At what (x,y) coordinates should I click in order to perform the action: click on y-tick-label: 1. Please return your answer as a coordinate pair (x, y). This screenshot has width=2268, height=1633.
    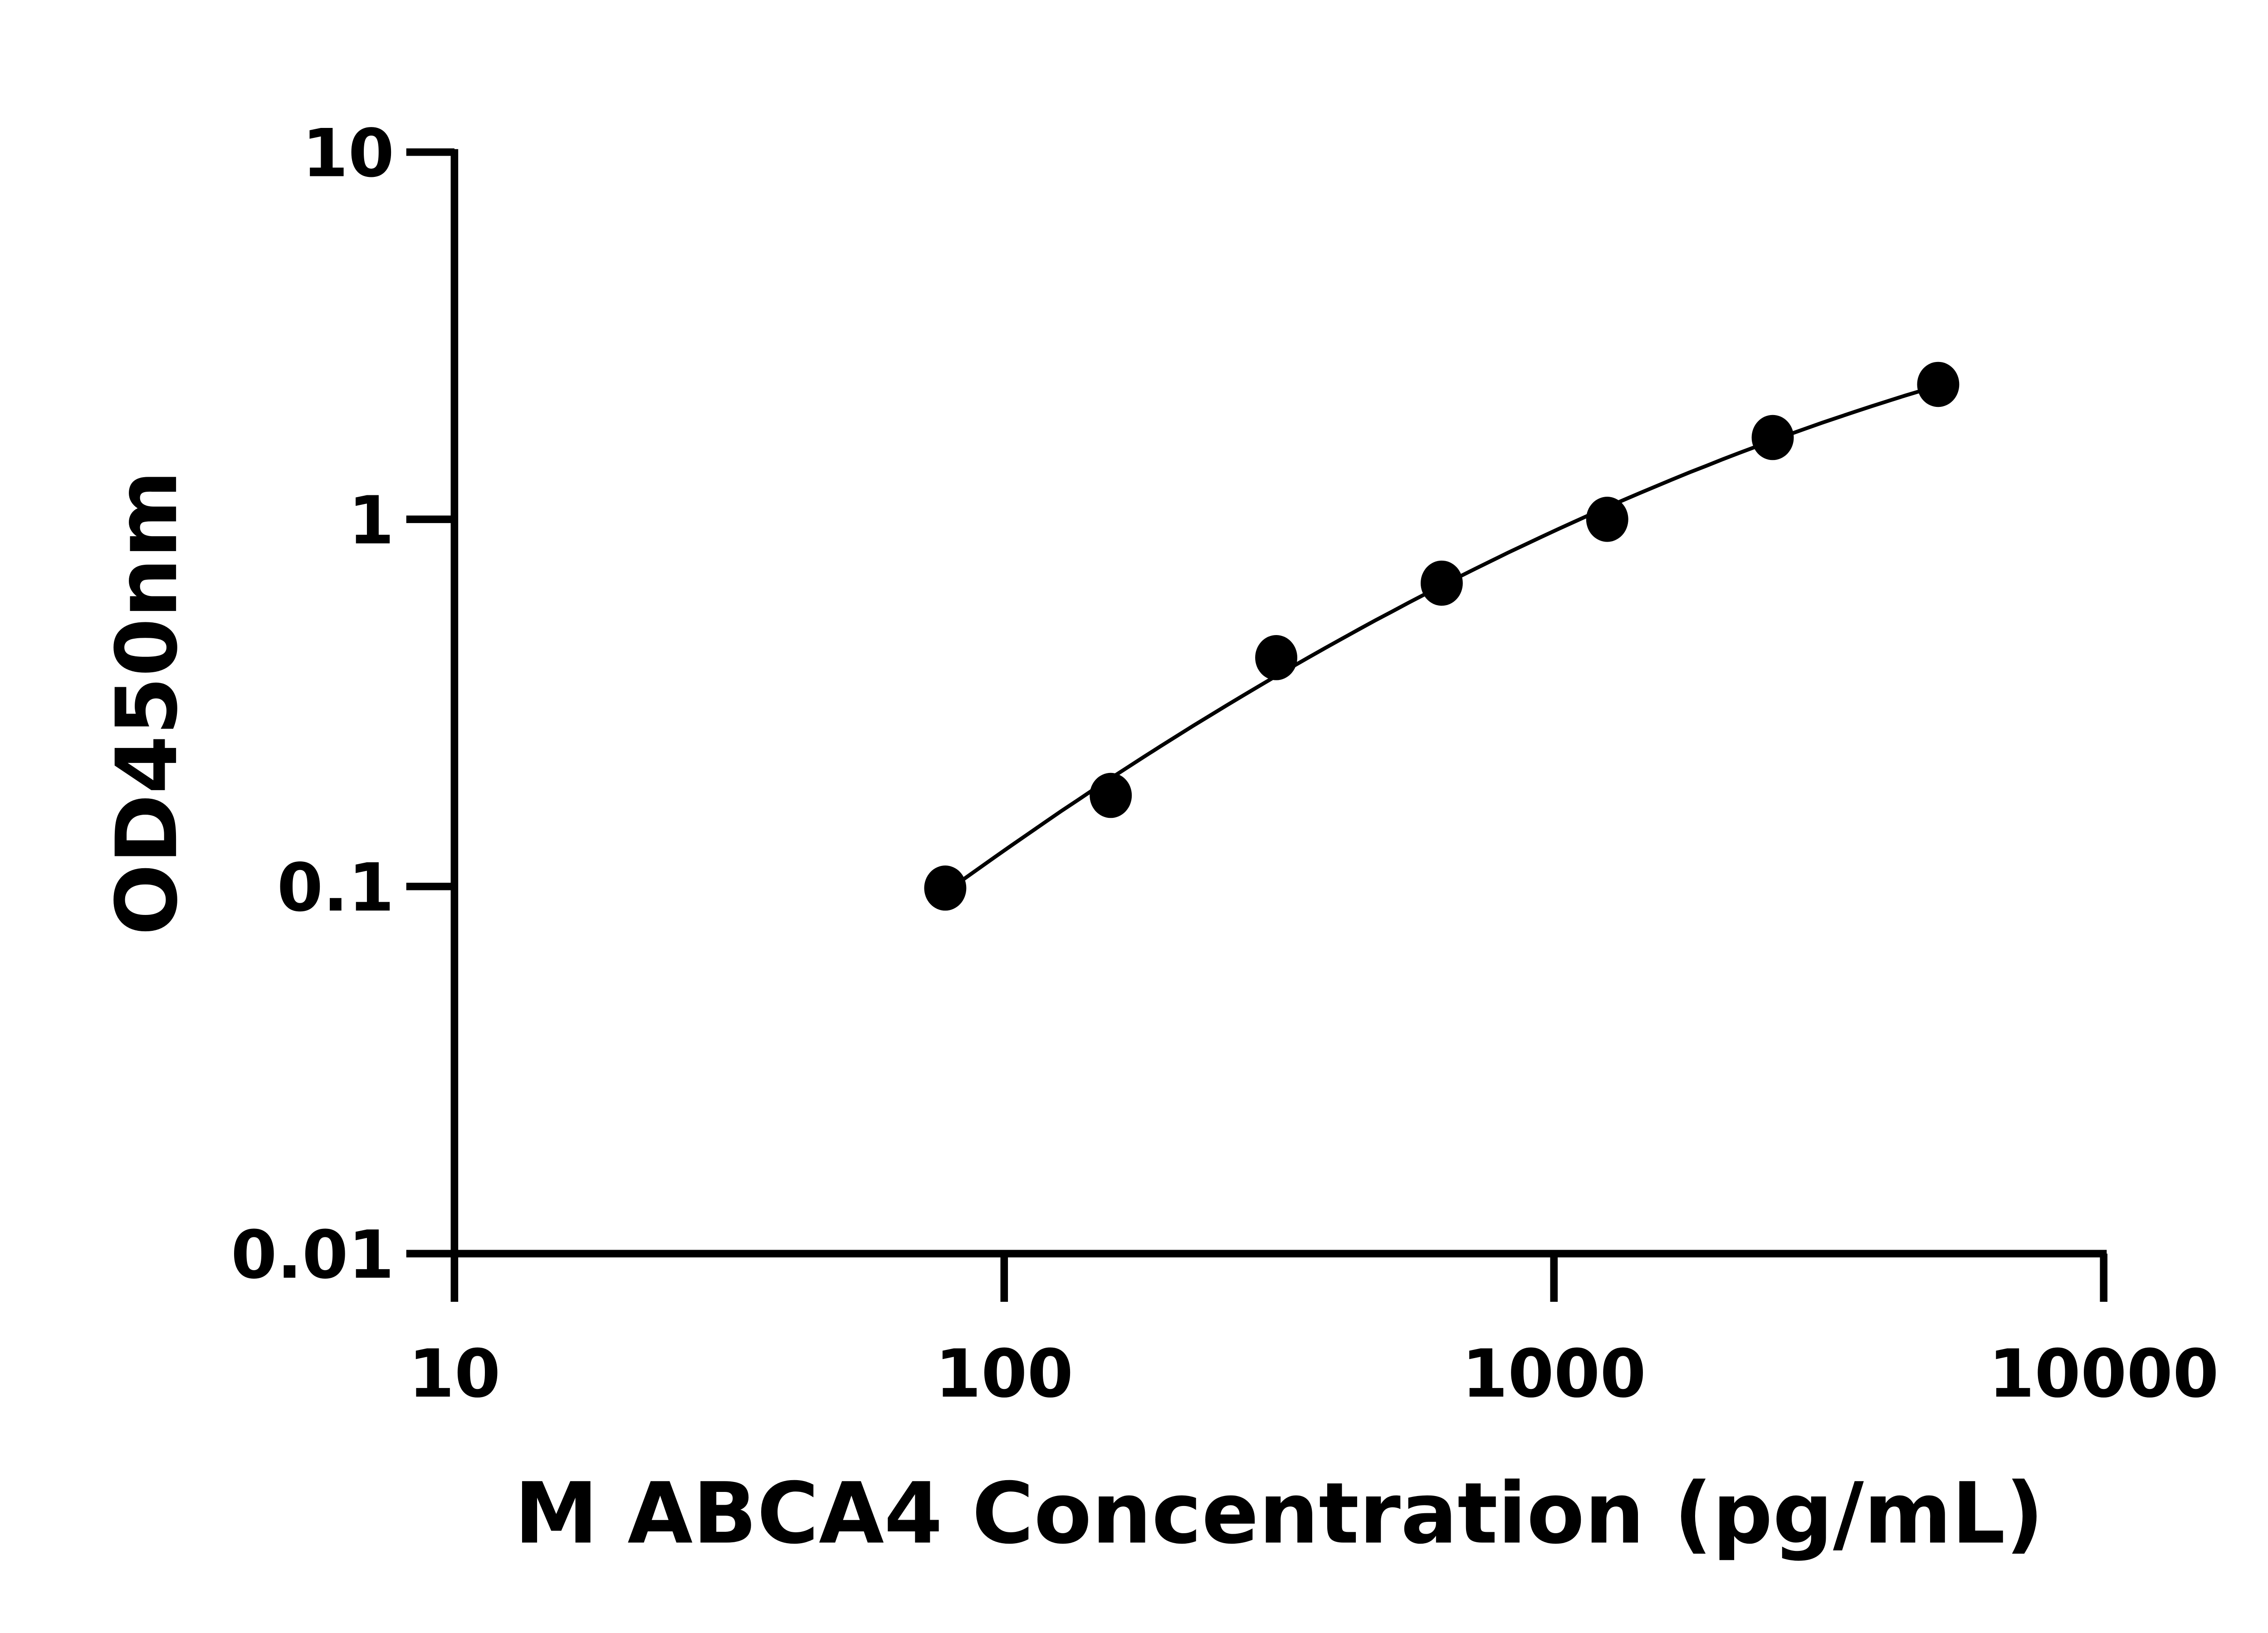
    Looking at the image, I should click on (372, 521).